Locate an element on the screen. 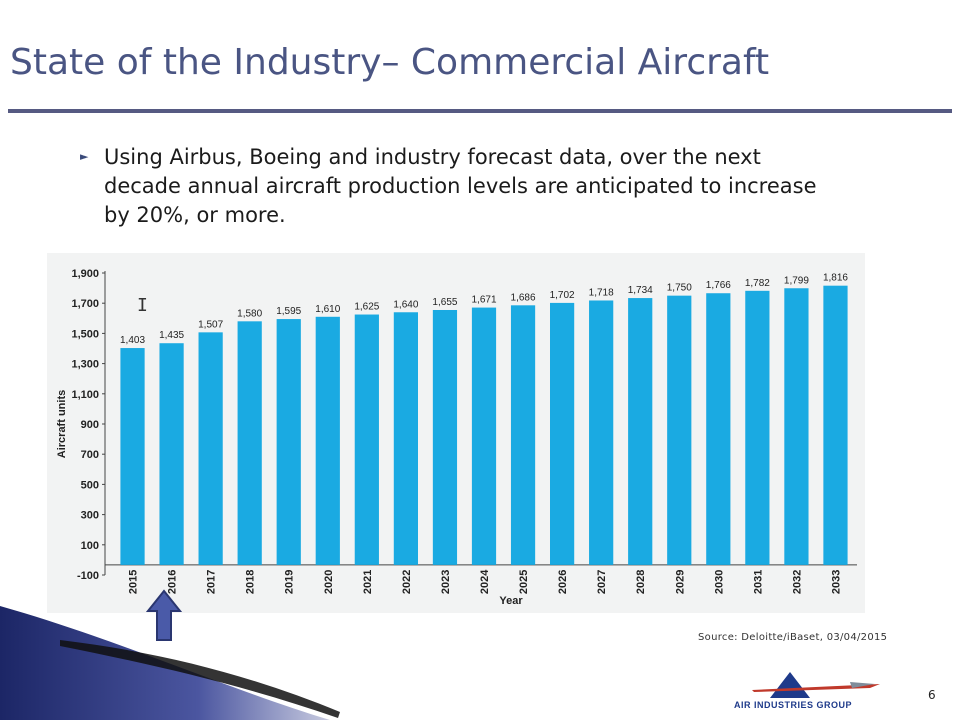 The height and width of the screenshot is (720, 960). bar-value-label: 1,750 is located at coordinates (679, 288).